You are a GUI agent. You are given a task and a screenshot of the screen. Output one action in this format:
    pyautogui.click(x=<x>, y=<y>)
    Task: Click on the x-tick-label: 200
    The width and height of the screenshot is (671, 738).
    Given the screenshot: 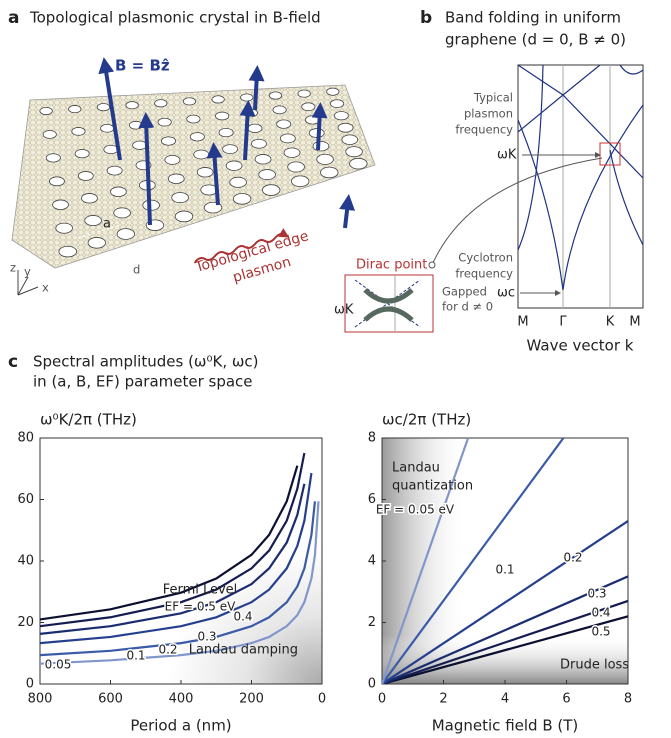 What is the action you would take?
    pyautogui.click(x=251, y=699)
    